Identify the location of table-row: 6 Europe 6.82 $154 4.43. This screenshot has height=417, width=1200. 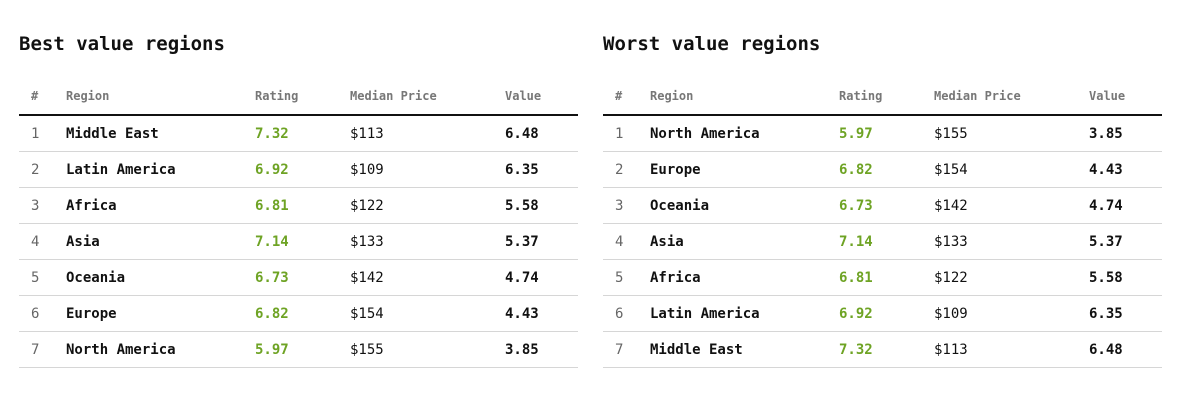
(298, 313).